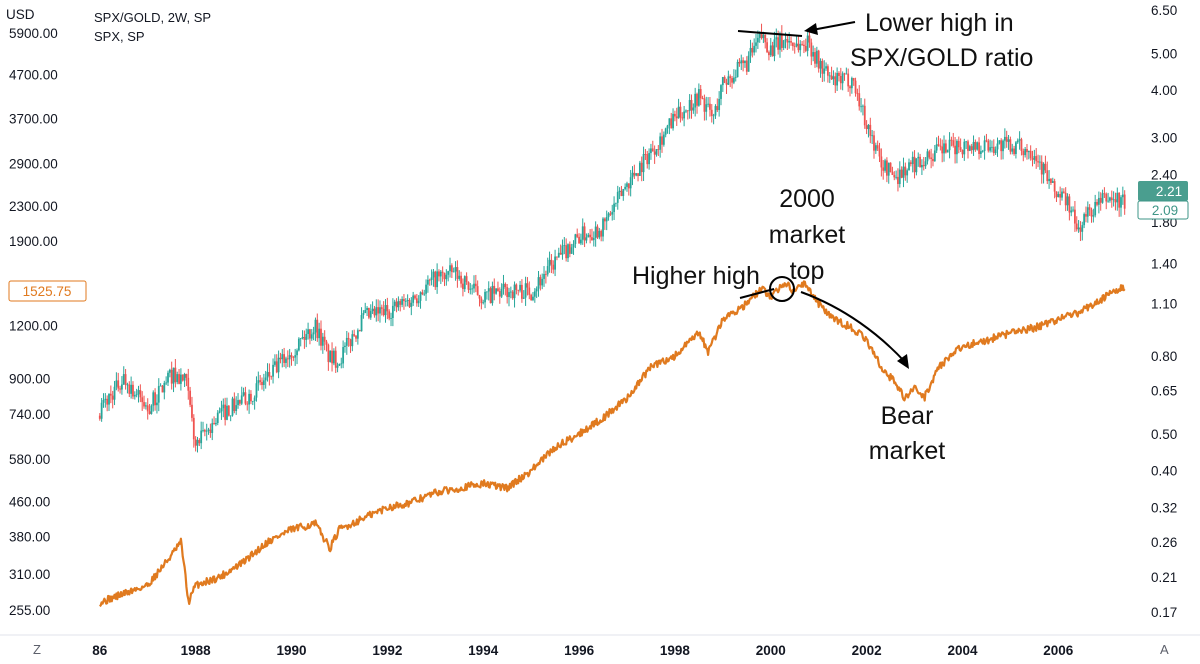 The width and height of the screenshot is (1200, 664). What do you see at coordinates (20, 14) in the screenshot?
I see `left-axis-unit: USD` at bounding box center [20, 14].